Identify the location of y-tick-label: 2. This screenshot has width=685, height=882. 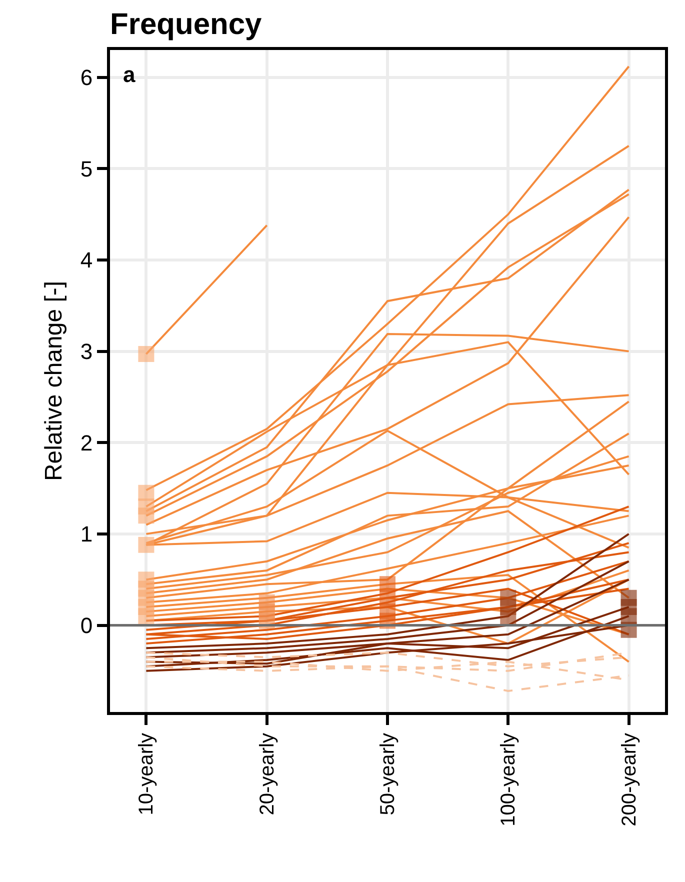
(86, 443).